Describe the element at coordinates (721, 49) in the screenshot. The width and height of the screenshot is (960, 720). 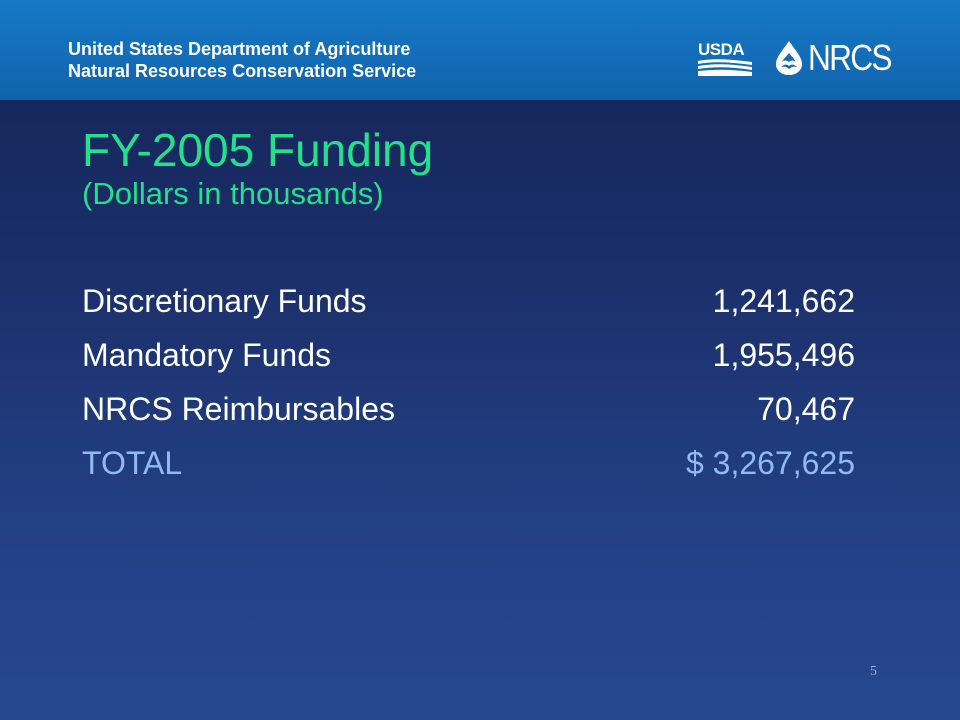
I see `usda-logo-text: USDA` at that location.